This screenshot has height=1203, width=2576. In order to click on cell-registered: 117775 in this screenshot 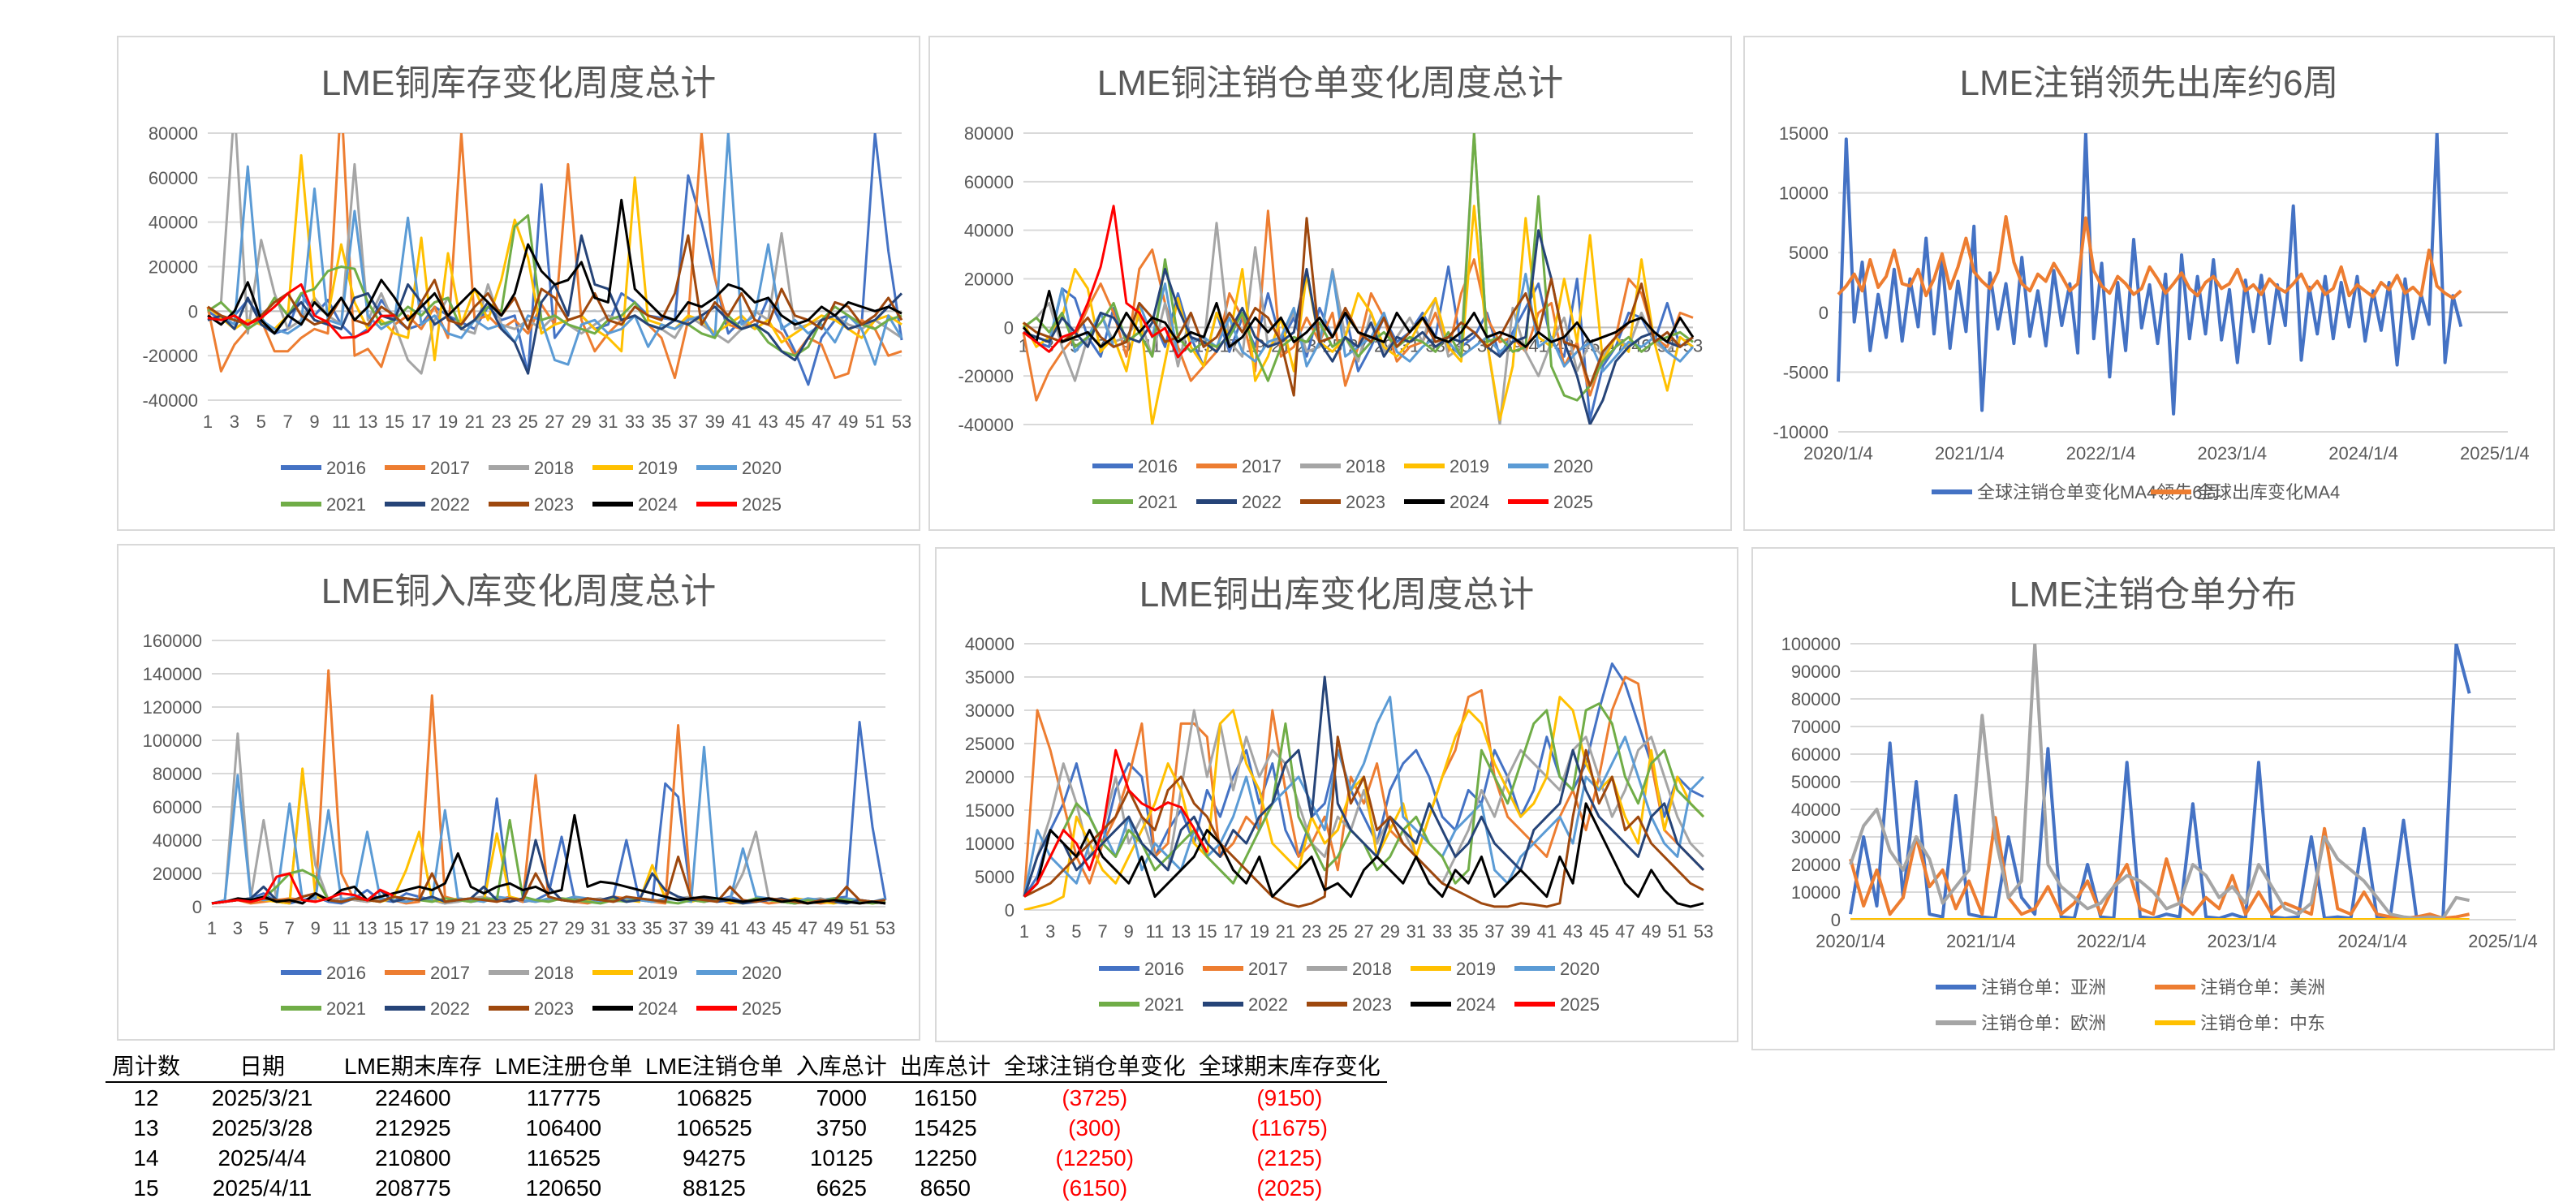, I will do `click(563, 1097)`.